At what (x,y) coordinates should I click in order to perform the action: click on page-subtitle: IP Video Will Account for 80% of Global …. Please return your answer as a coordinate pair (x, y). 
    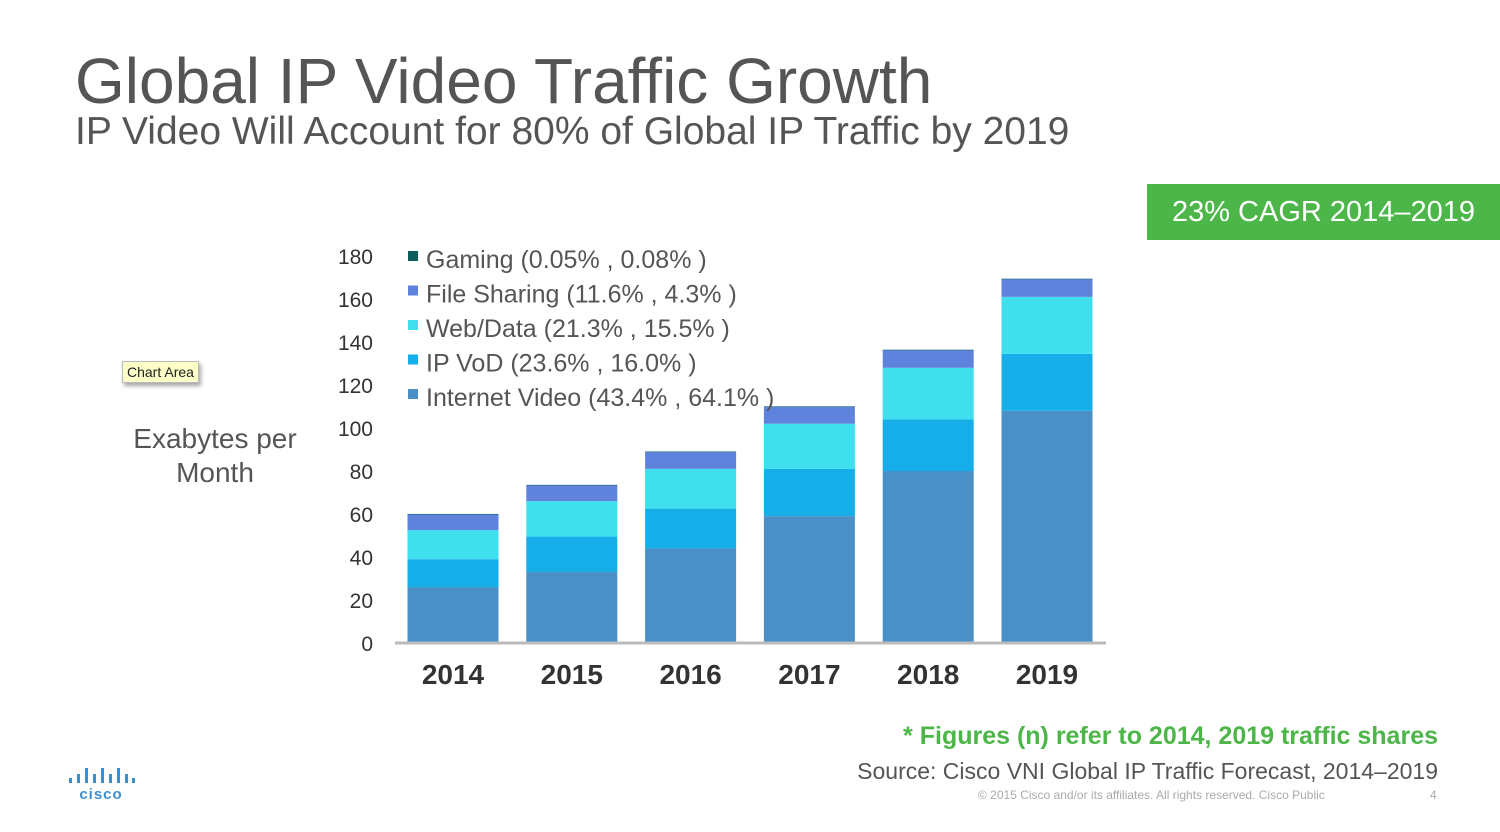
    Looking at the image, I should click on (572, 131).